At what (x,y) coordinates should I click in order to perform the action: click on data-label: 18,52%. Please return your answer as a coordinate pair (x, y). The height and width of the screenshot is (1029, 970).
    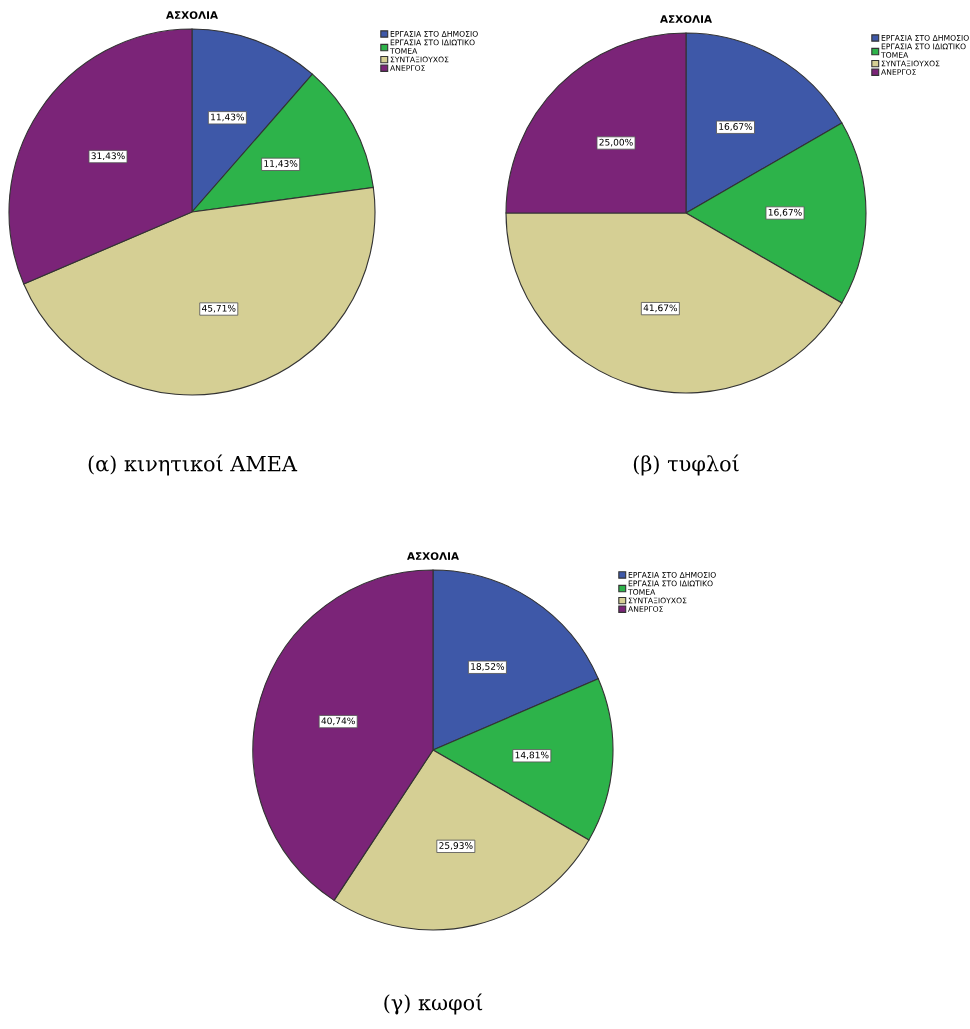
    Looking at the image, I should click on (488, 667).